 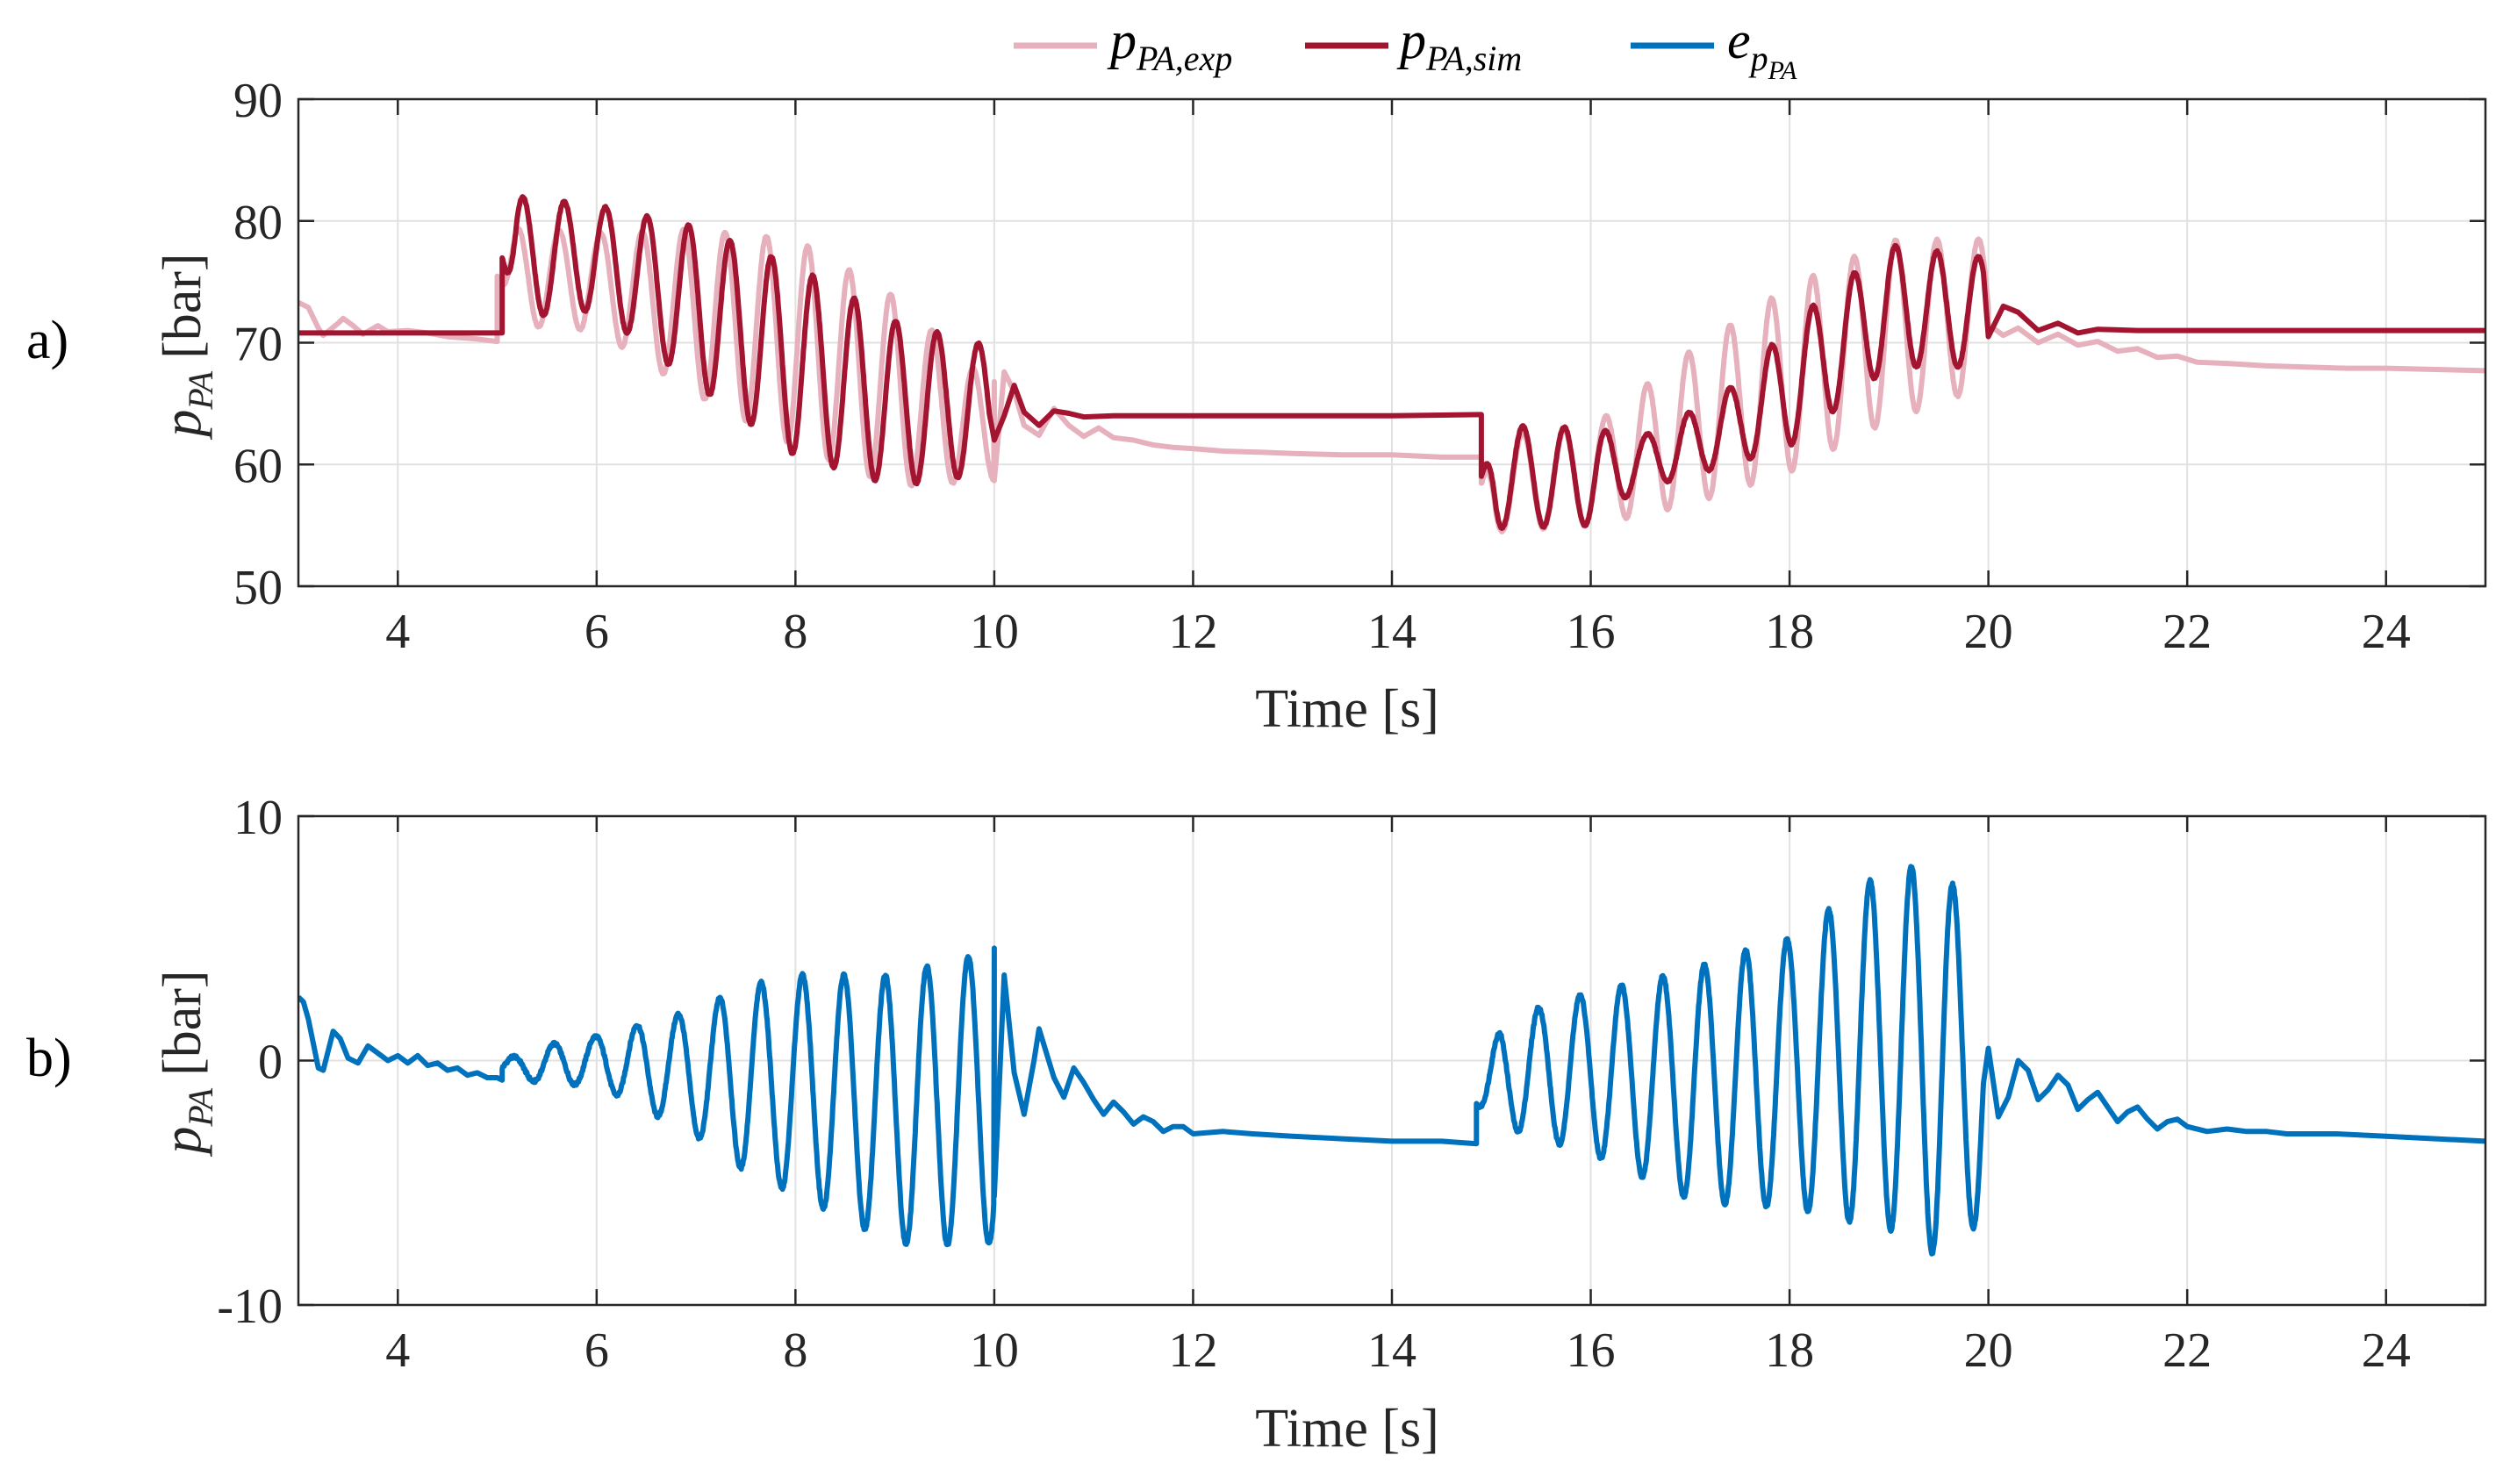 I want to click on panel-a-xtick-label: 22, so click(x=2187, y=632).